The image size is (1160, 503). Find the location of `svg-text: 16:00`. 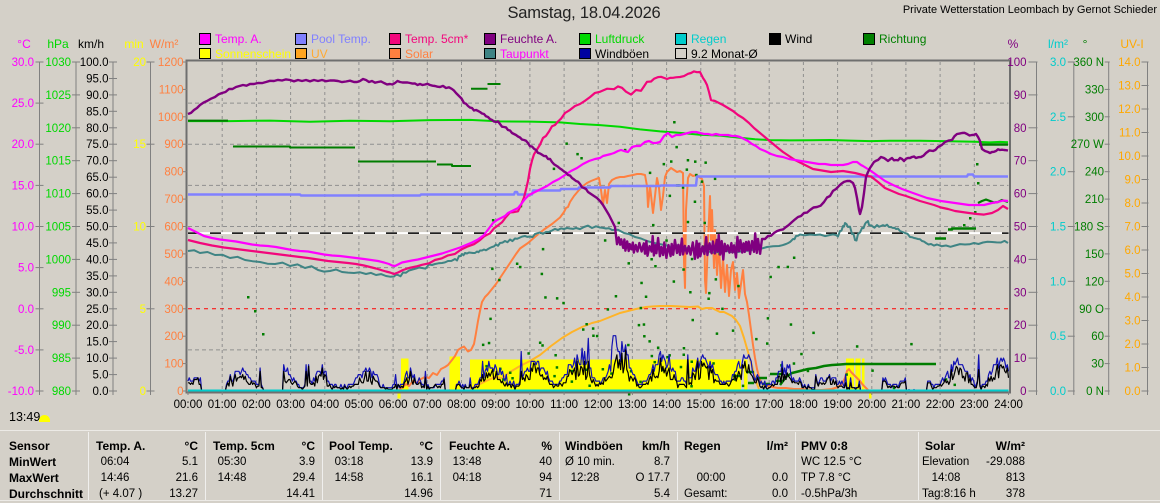

svg-text: 16:00 is located at coordinates (735, 405).